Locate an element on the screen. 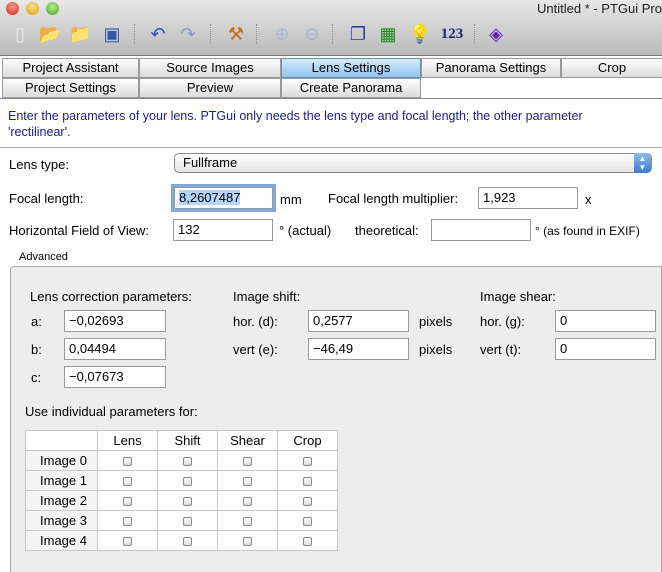 This screenshot has height=572, width=662. zoom-out-icon: ⊖ is located at coordinates (312, 33).